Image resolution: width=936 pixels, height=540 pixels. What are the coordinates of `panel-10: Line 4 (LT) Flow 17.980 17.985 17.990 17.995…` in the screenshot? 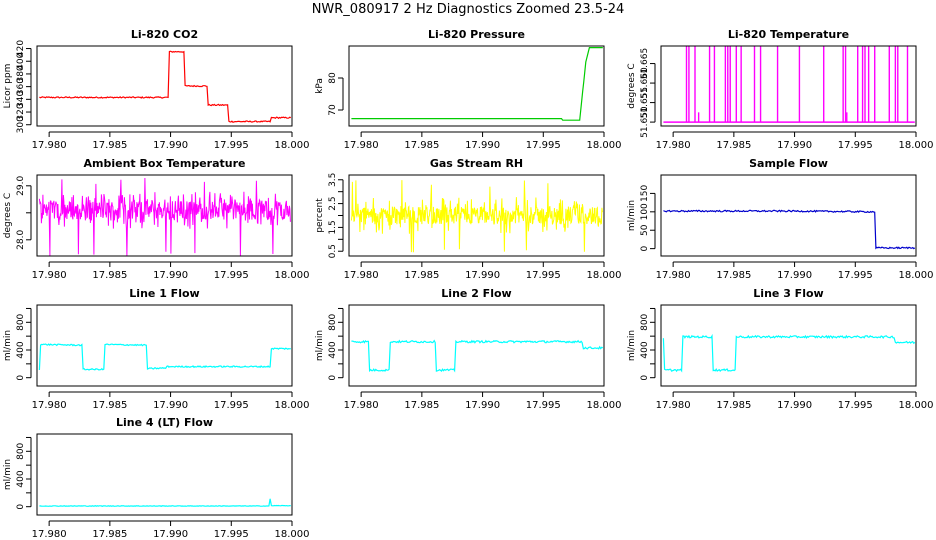 It's located at (156, 478).